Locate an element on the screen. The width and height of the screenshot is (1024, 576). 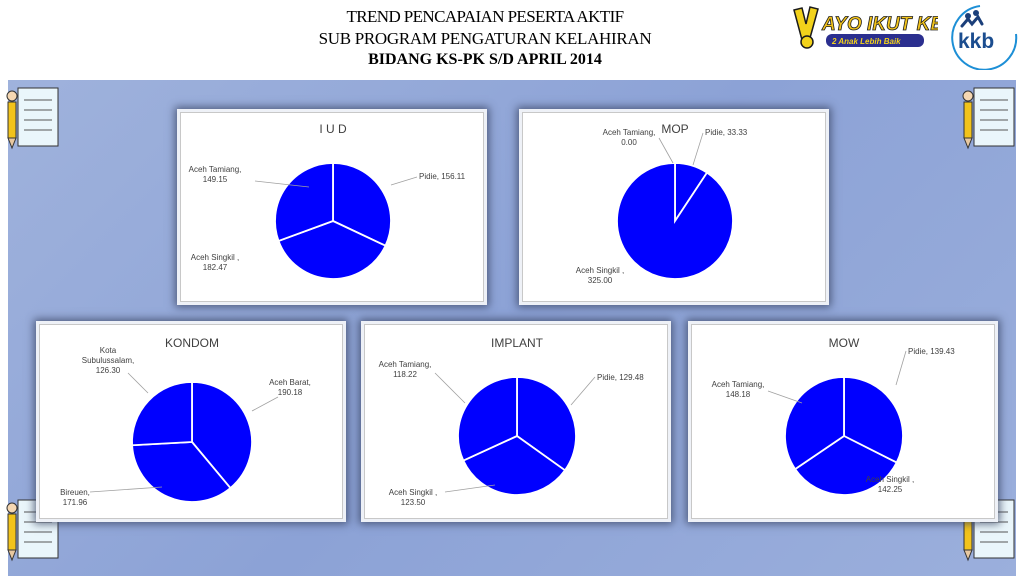
data-label: Pidie, 139.43 is located at coordinates (931, 351).